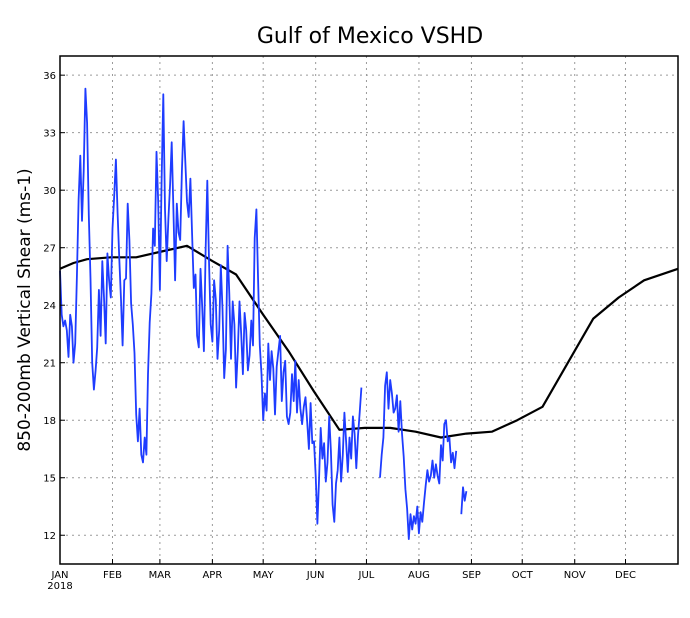  Describe the element at coordinates (59, 575) in the screenshot. I see `x-tick-label: JAN` at that location.